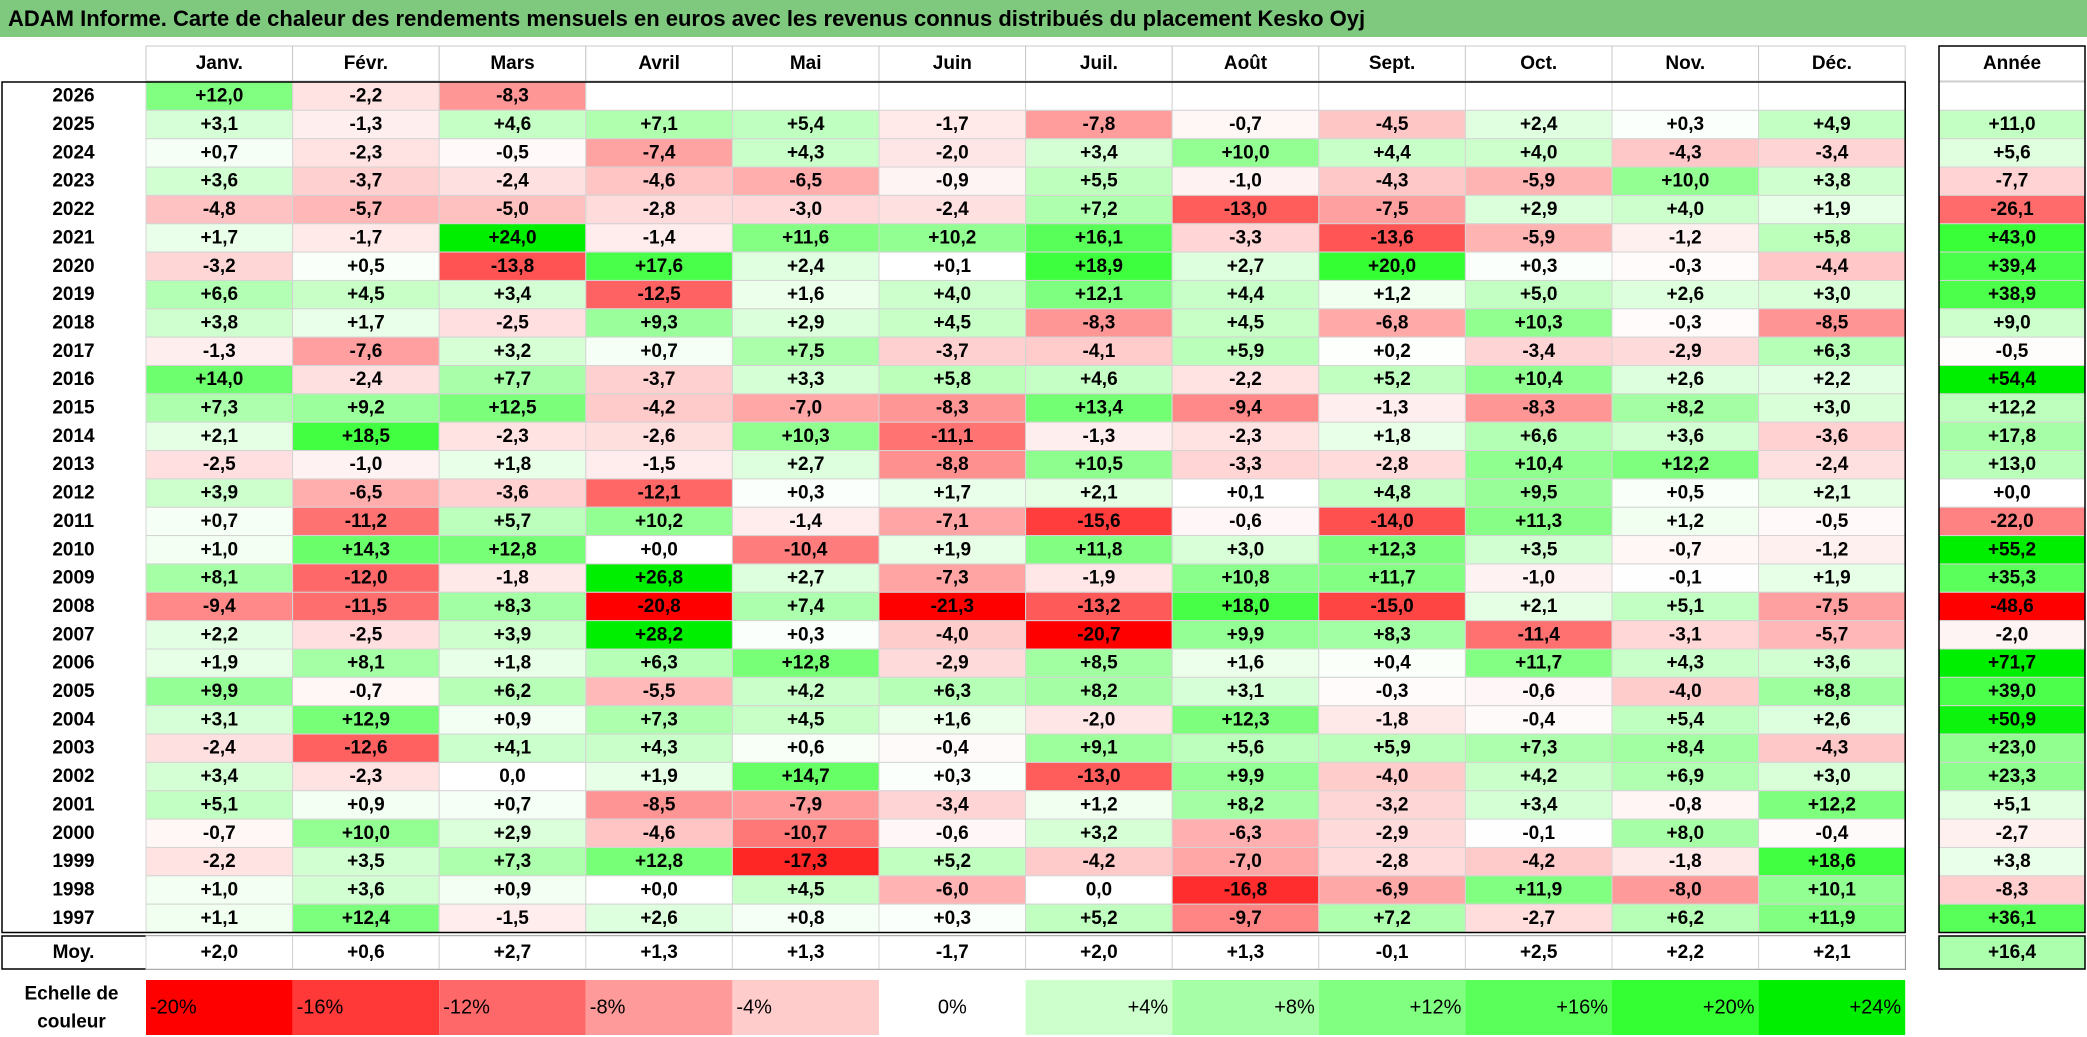 This screenshot has height=1037, width=2087. I want to click on heat-cell-value: +18,5, so click(366, 436).